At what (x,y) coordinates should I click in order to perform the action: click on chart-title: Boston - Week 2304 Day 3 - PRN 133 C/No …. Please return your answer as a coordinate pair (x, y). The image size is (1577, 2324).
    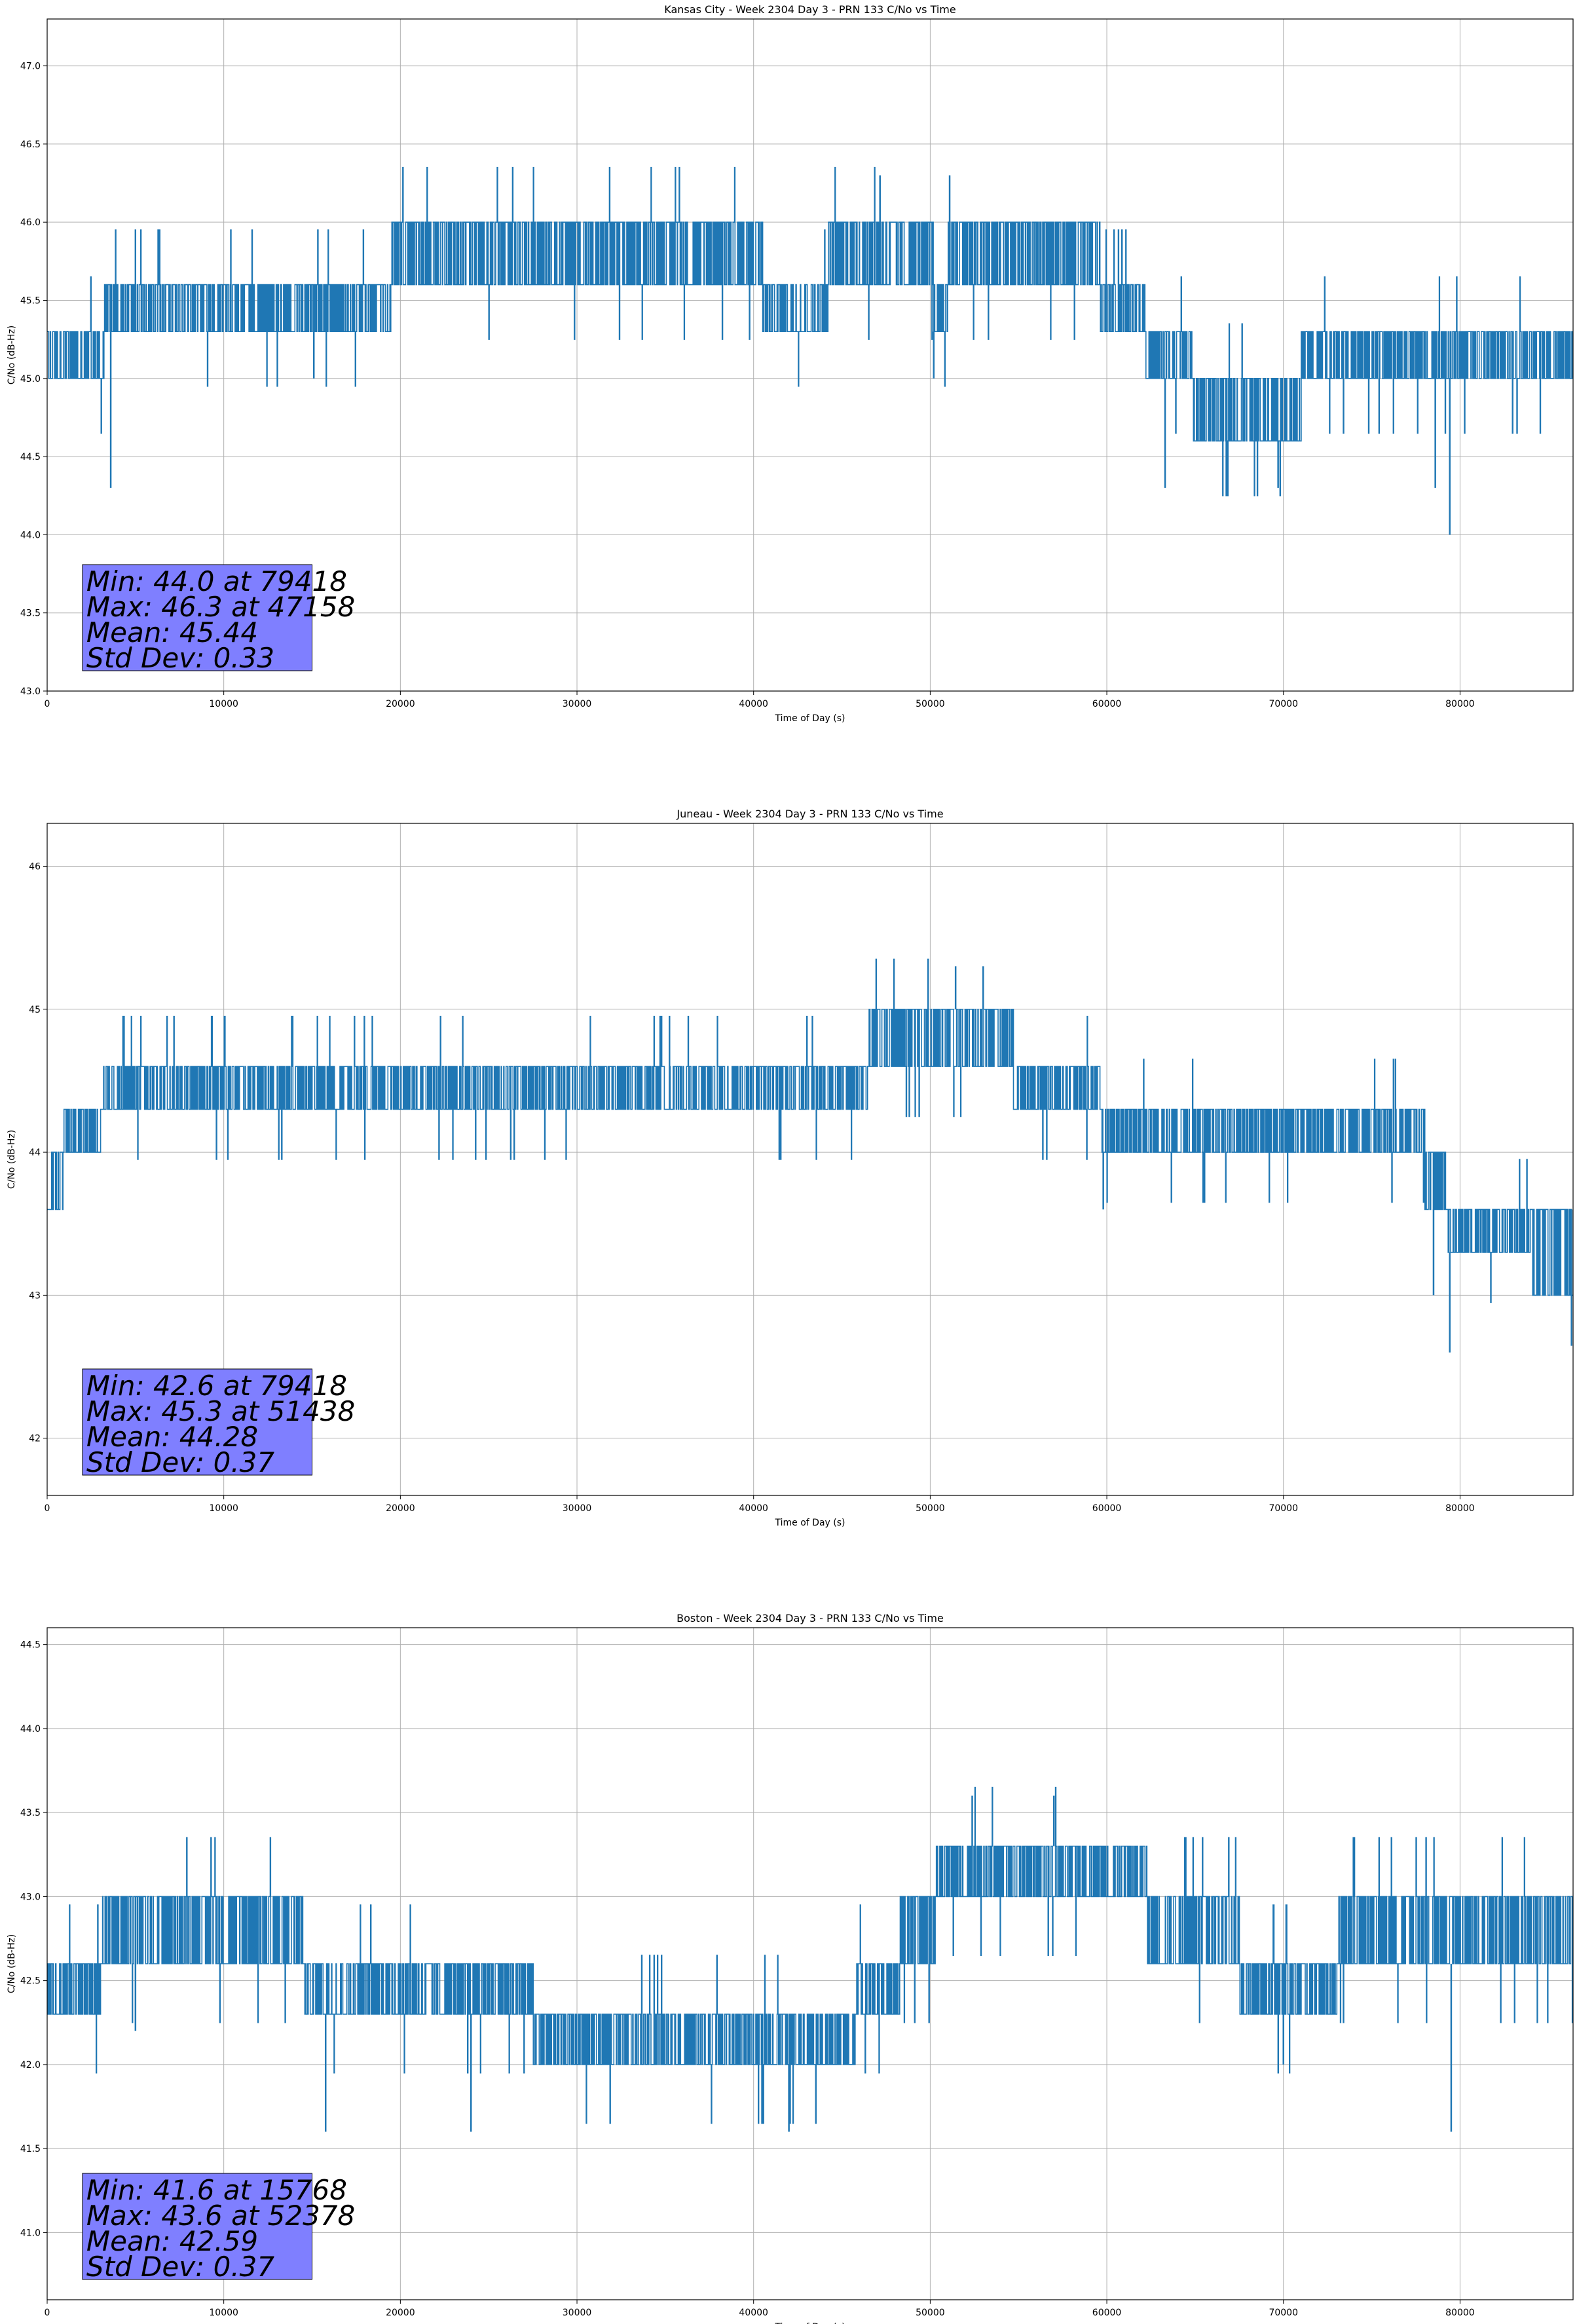
    Looking at the image, I should click on (810, 1618).